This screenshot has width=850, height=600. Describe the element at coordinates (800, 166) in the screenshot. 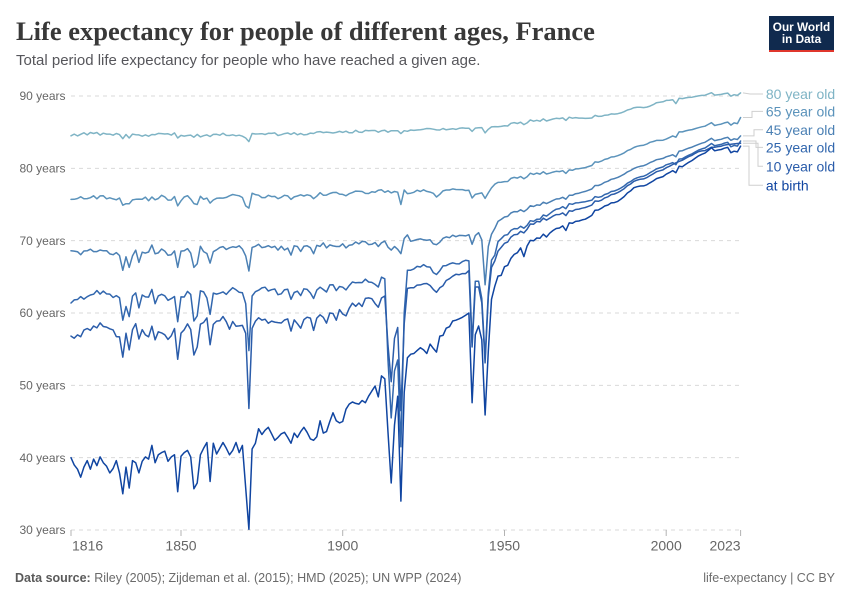

I see `svg-text: 10 year old` at that location.